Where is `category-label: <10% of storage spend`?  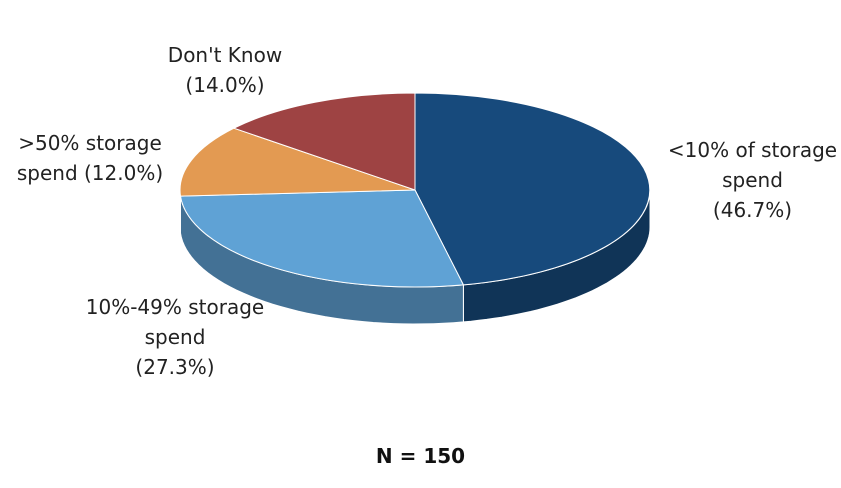 category-label: <10% of storage spend is located at coordinates (752, 165).